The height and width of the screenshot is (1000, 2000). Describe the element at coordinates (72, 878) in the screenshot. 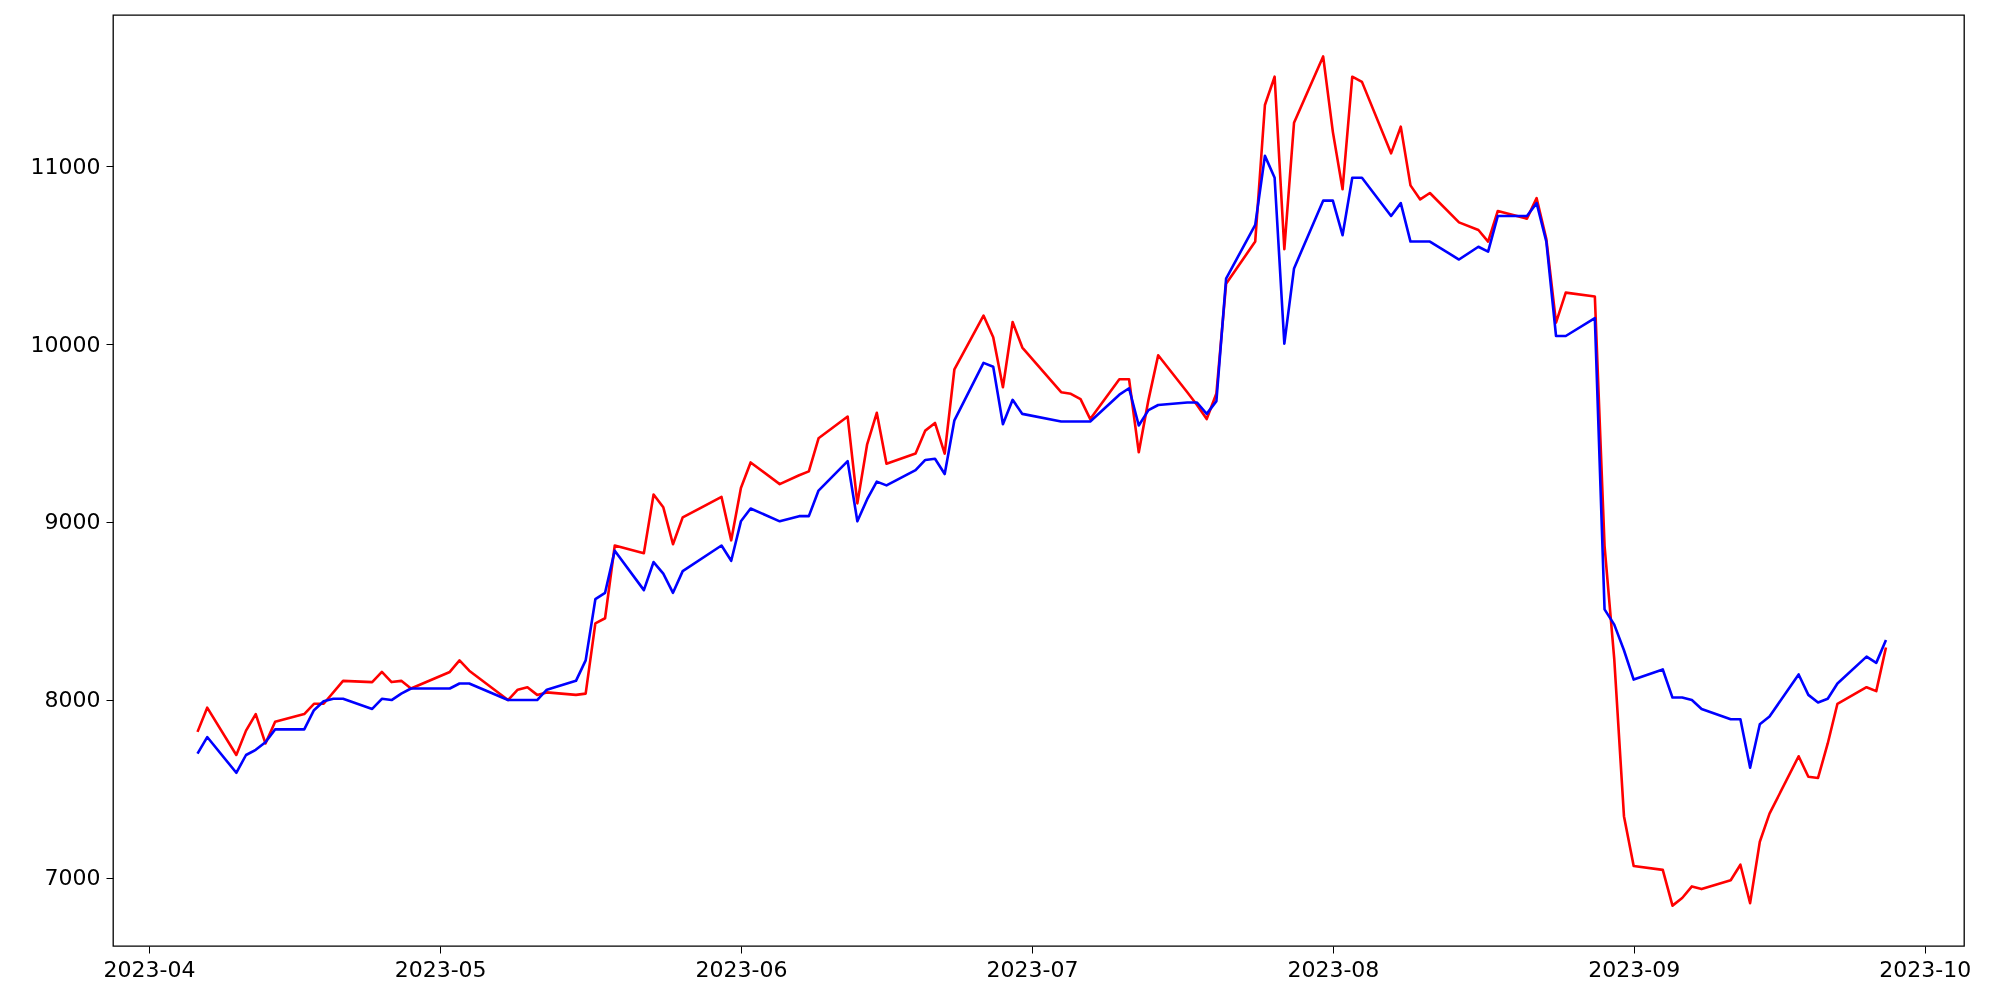

I see `y-tick-label: 7000` at that location.